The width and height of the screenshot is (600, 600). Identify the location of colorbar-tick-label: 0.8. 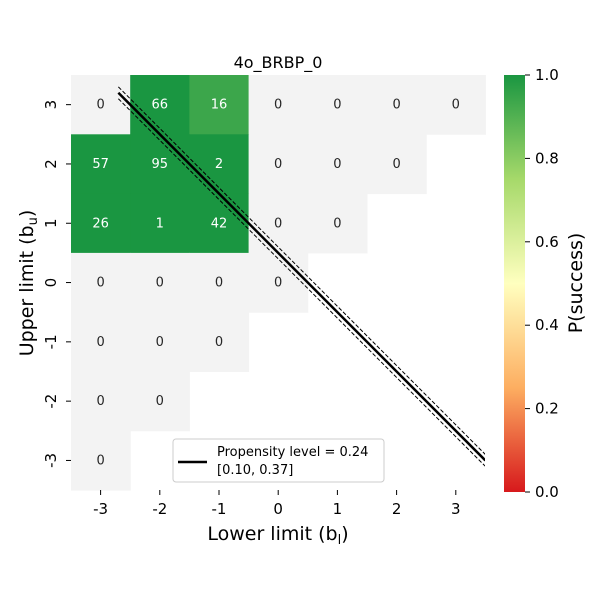
(547, 158).